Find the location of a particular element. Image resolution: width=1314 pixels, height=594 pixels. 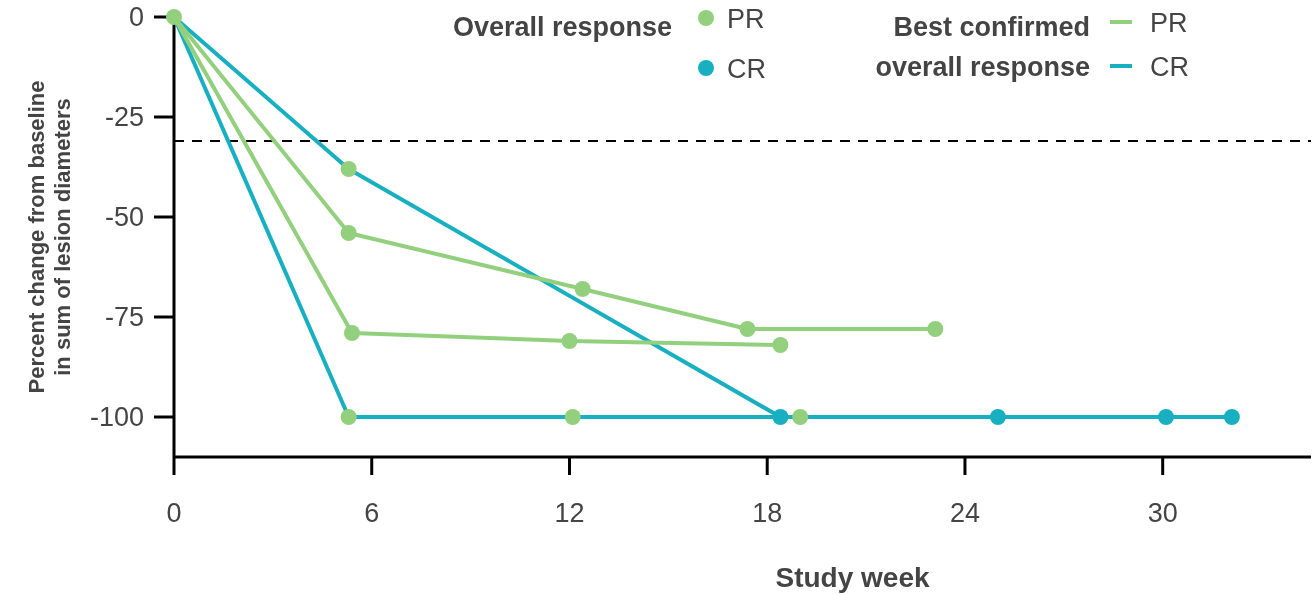

y-axis-title: Percent change from baseline in sum of lesion diameters is located at coordinates (49, 237).